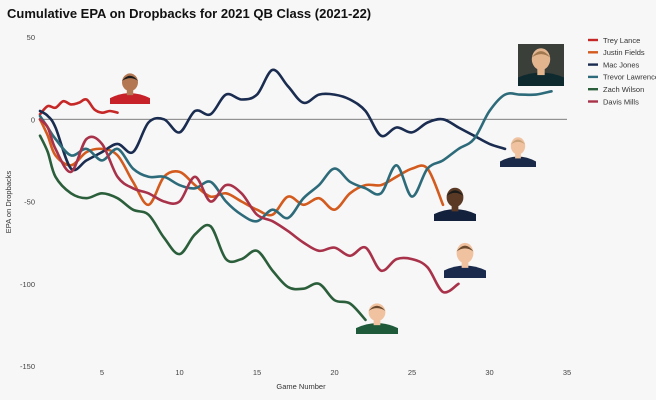  I want to click on y-tick-label: 50, so click(31, 37).